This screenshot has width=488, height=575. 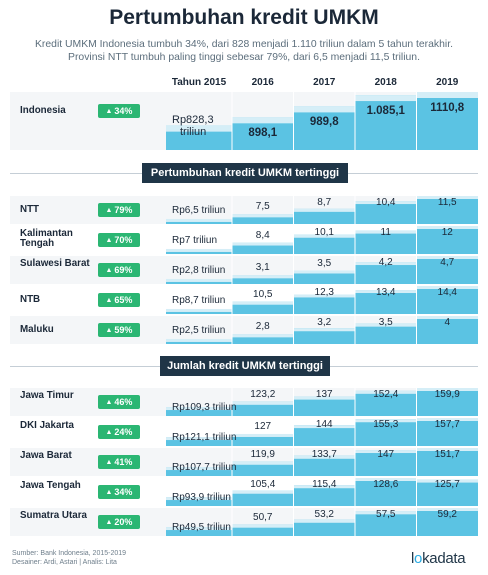 I want to click on indonesia-value-2: 989,8, so click(x=324, y=122).